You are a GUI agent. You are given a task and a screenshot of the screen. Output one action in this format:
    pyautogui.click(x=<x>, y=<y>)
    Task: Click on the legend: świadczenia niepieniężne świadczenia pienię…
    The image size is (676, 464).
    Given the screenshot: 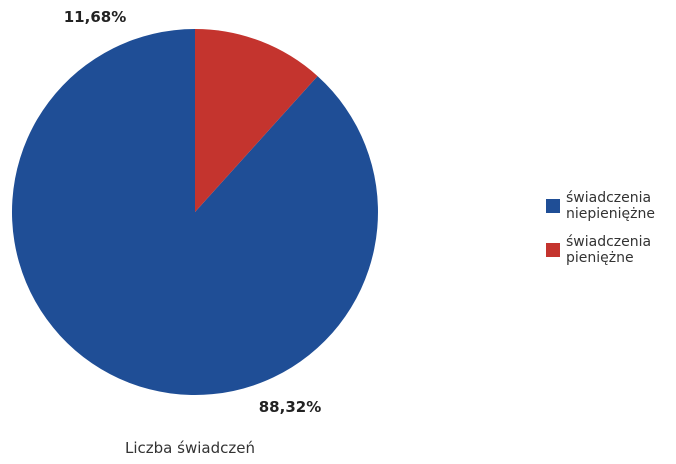 What is the action you would take?
    pyautogui.click(x=600, y=228)
    